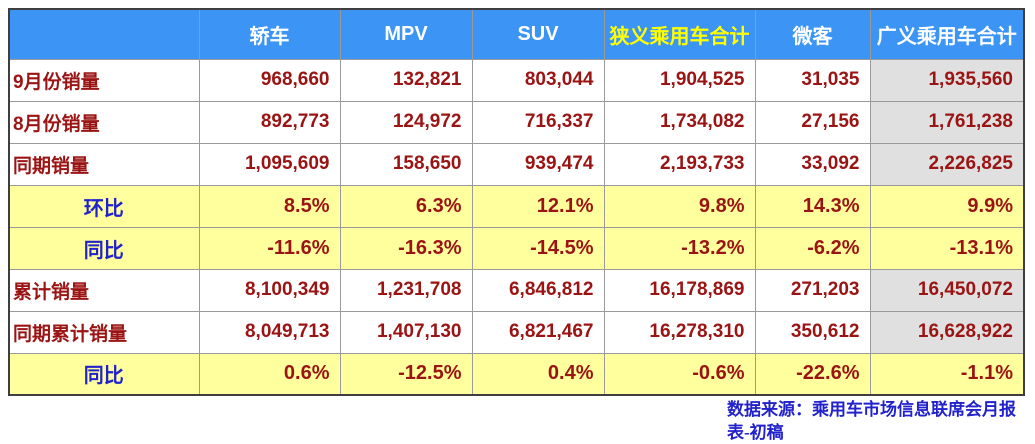  I want to click on table-cell: 124,972, so click(406, 122).